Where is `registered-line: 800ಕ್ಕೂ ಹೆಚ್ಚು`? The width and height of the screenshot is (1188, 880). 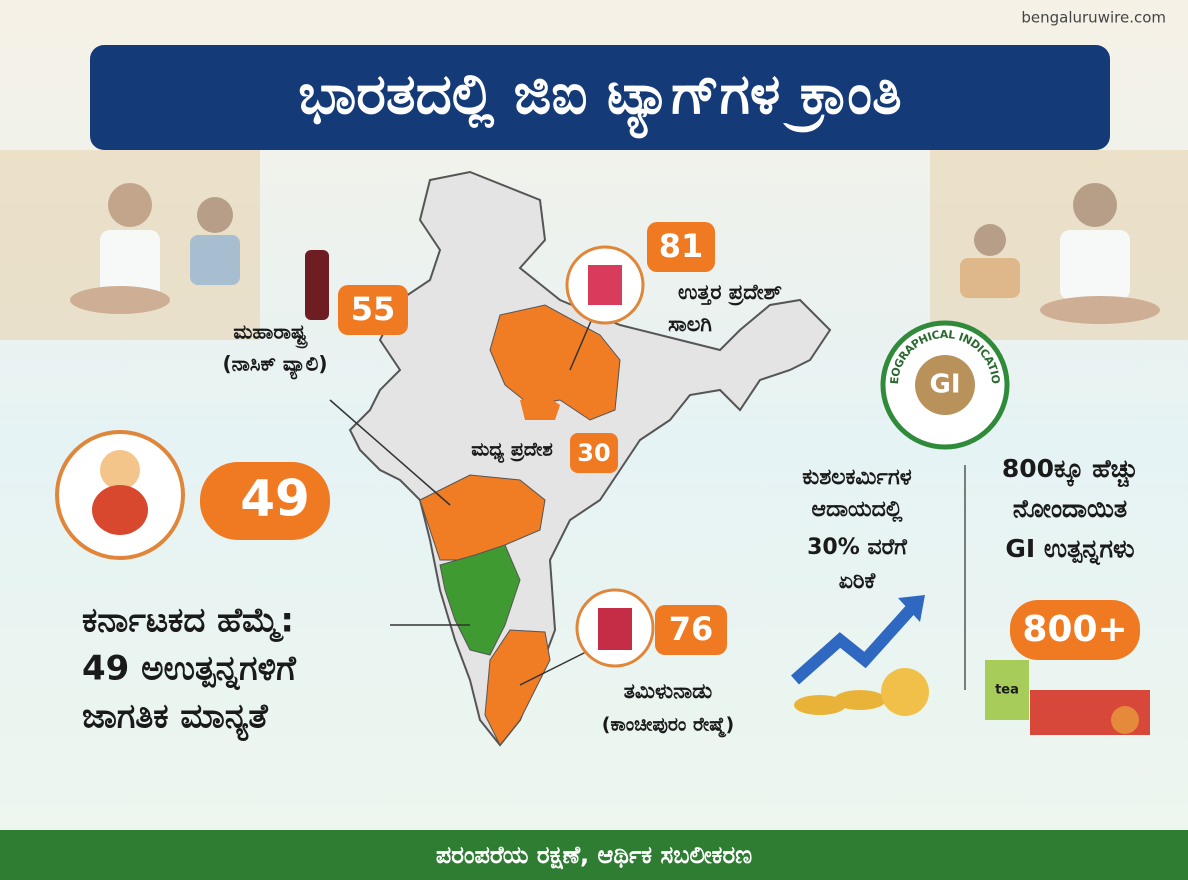
registered-line: 800ಕ್ಕೂ ಹೆಚ್ಚು is located at coordinates (1070, 471).